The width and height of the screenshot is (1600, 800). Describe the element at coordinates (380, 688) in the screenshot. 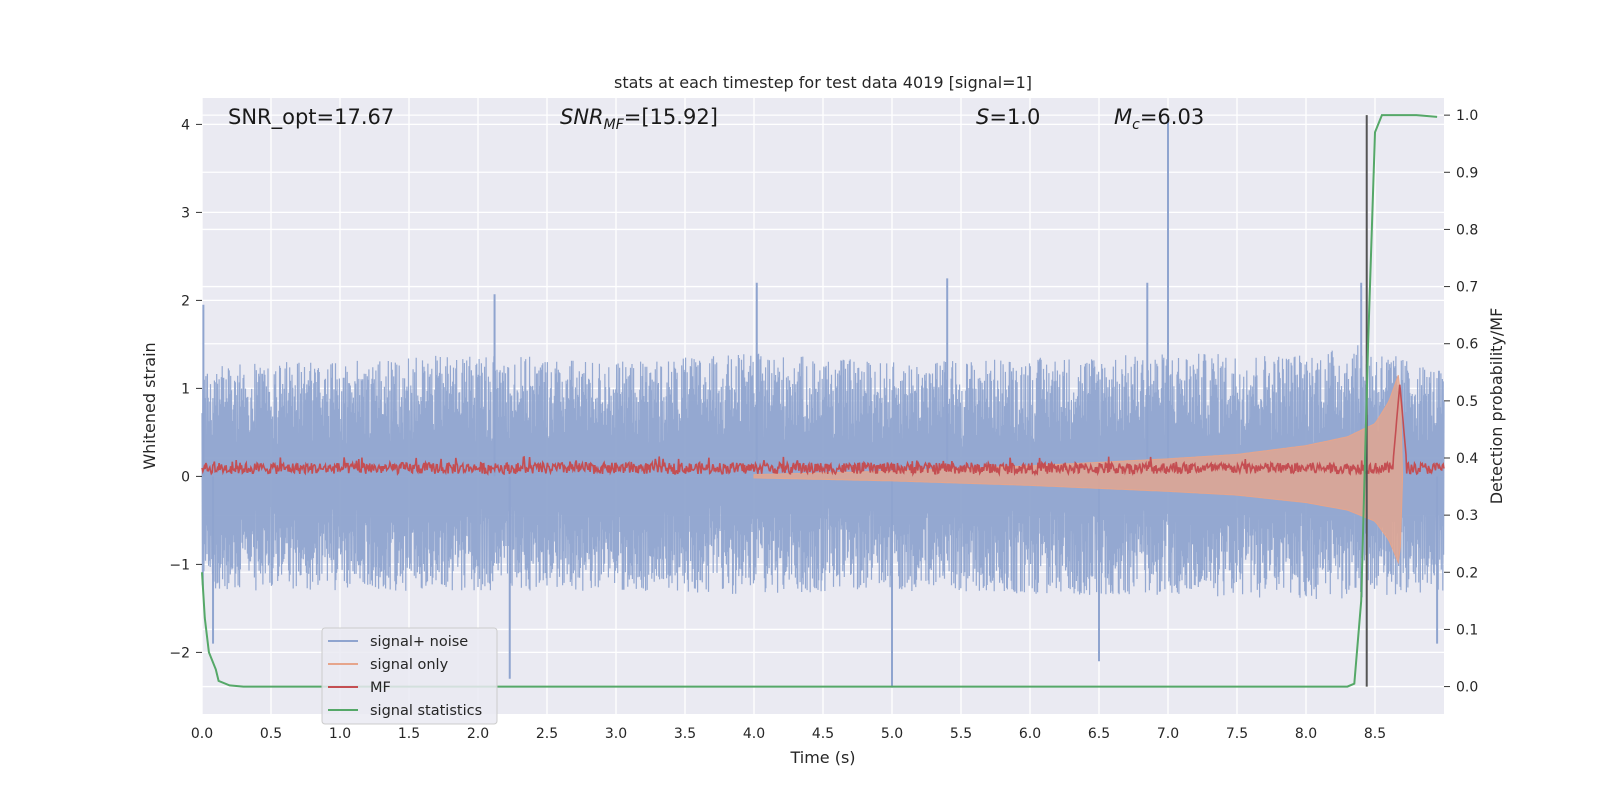

I see `legend-label-mf: MF` at that location.